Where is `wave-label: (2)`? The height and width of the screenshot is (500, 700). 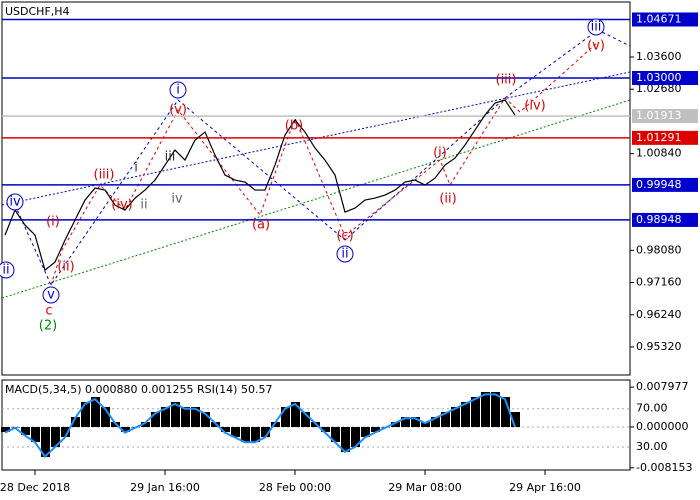
wave-label: (2) is located at coordinates (48, 326).